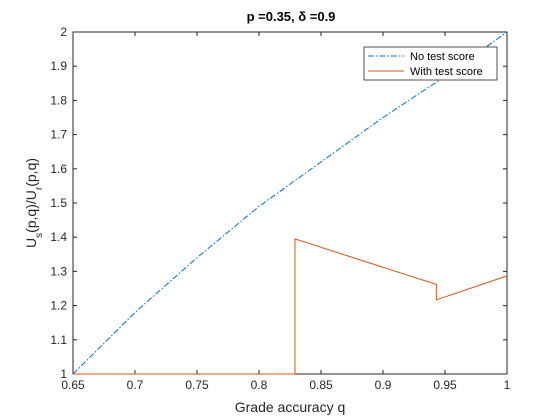 This screenshot has height=420, width=560. Describe the element at coordinates (446, 72) in the screenshot. I see `legend-label-with-test-score: With test score` at that location.